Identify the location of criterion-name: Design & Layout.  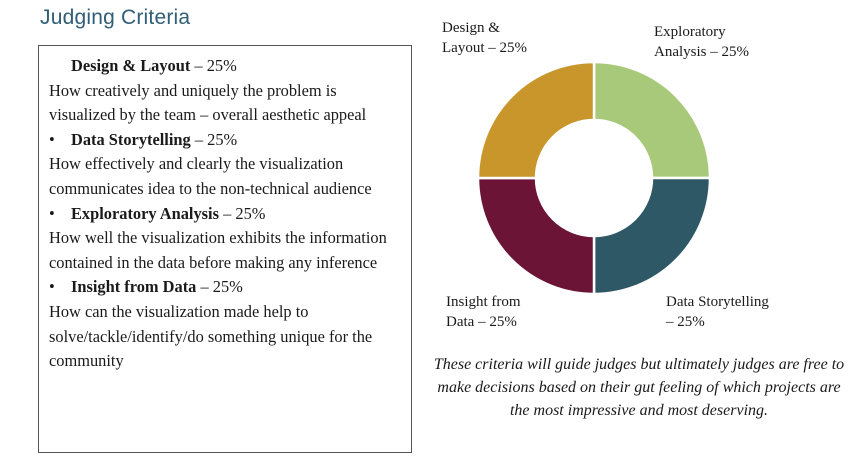
(131, 65).